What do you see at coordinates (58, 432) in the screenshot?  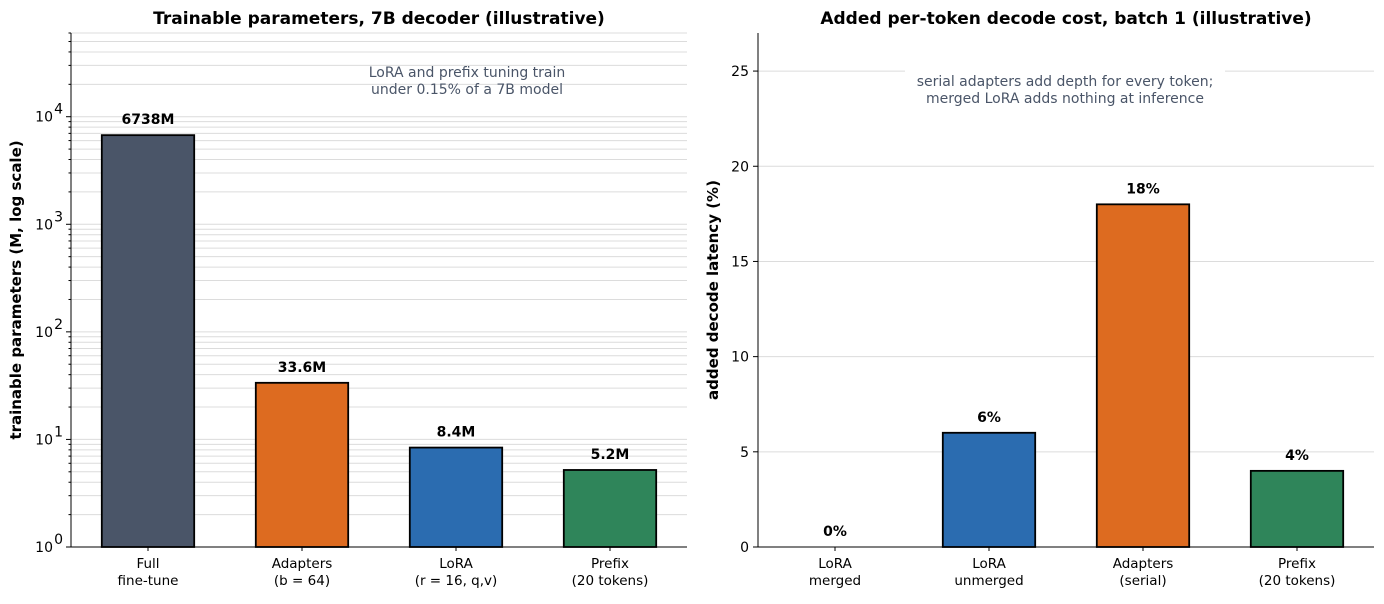 I see `y-tick-exponent: 1` at bounding box center [58, 432].